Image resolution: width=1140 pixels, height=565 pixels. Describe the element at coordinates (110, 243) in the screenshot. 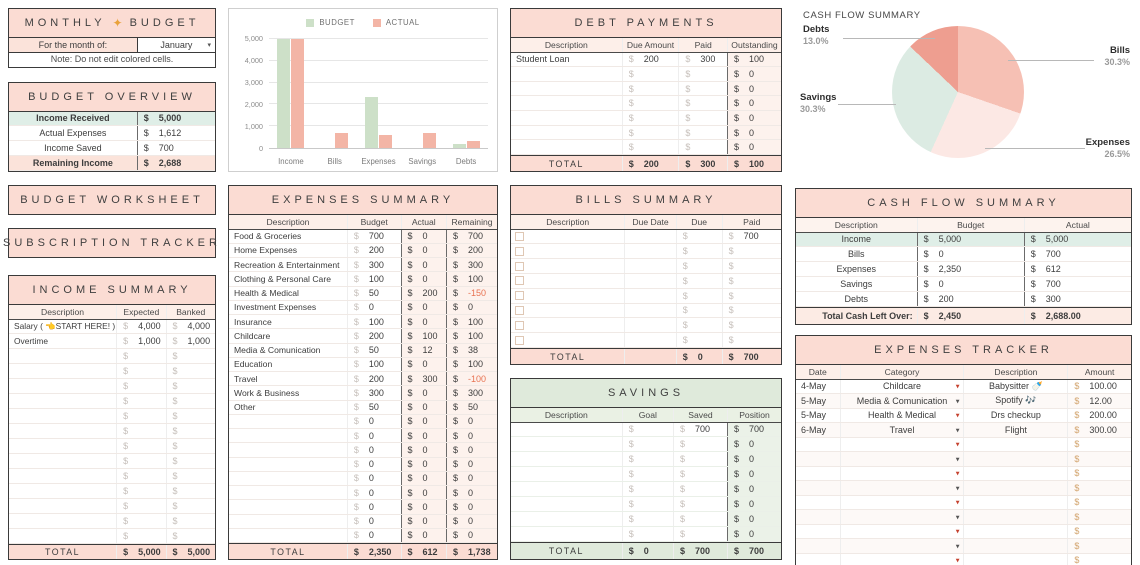

I see `subscription-tracker-section: SUBSCRIPTION TRACKER` at that location.